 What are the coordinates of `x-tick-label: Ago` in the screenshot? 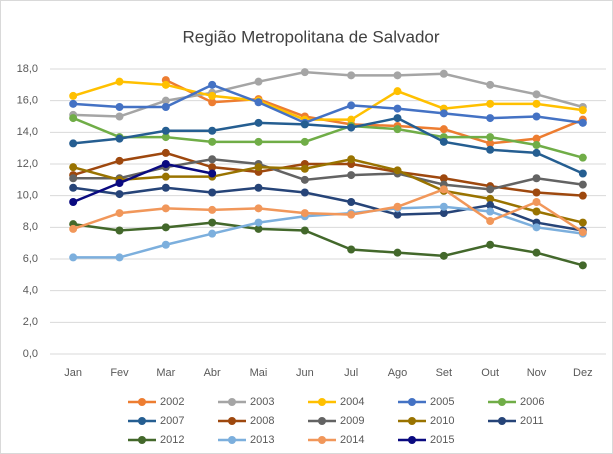 It's located at (398, 373).